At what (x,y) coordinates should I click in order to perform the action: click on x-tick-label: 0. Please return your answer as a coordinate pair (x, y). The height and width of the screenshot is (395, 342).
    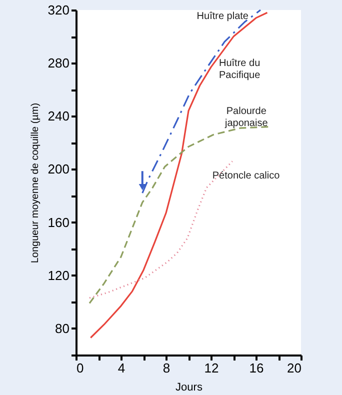
    Looking at the image, I should click on (80, 368).